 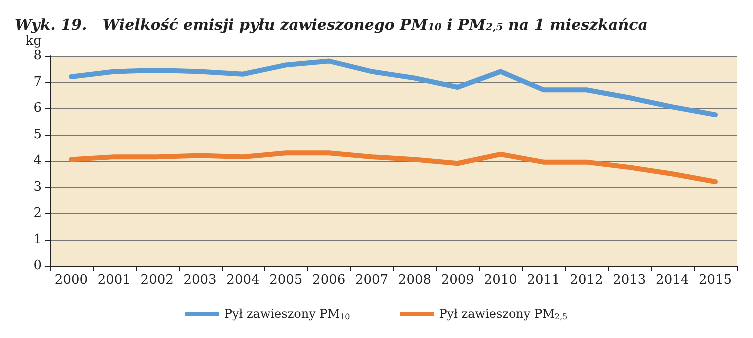 What do you see at coordinates (38, 161) in the screenshot?
I see `y-tick-label: 4` at bounding box center [38, 161].